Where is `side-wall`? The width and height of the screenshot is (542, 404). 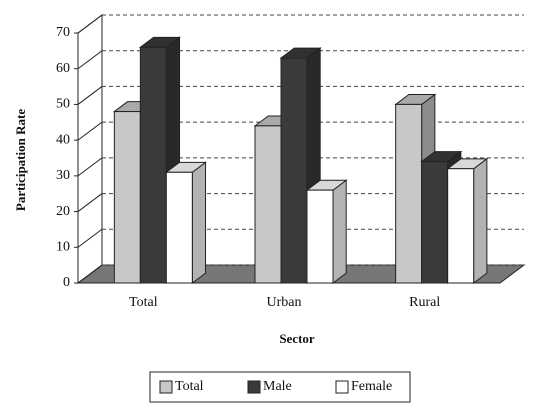 side-wall is located at coordinates (90, 149).